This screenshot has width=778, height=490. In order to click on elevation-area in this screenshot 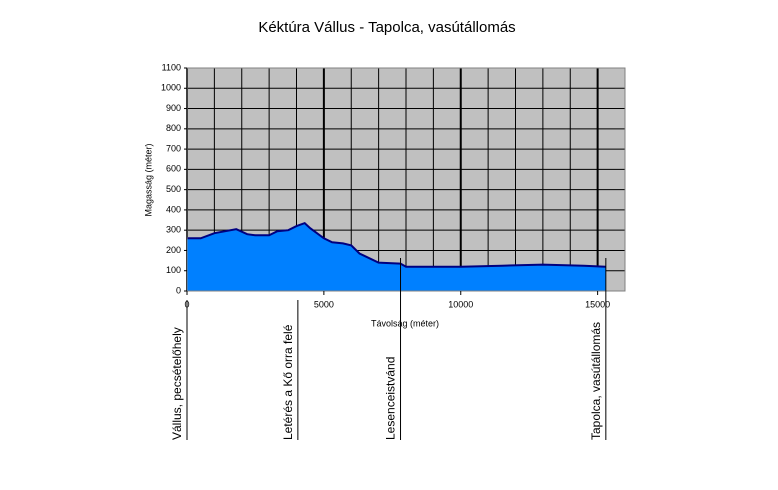, I will do `click(396, 257)`.